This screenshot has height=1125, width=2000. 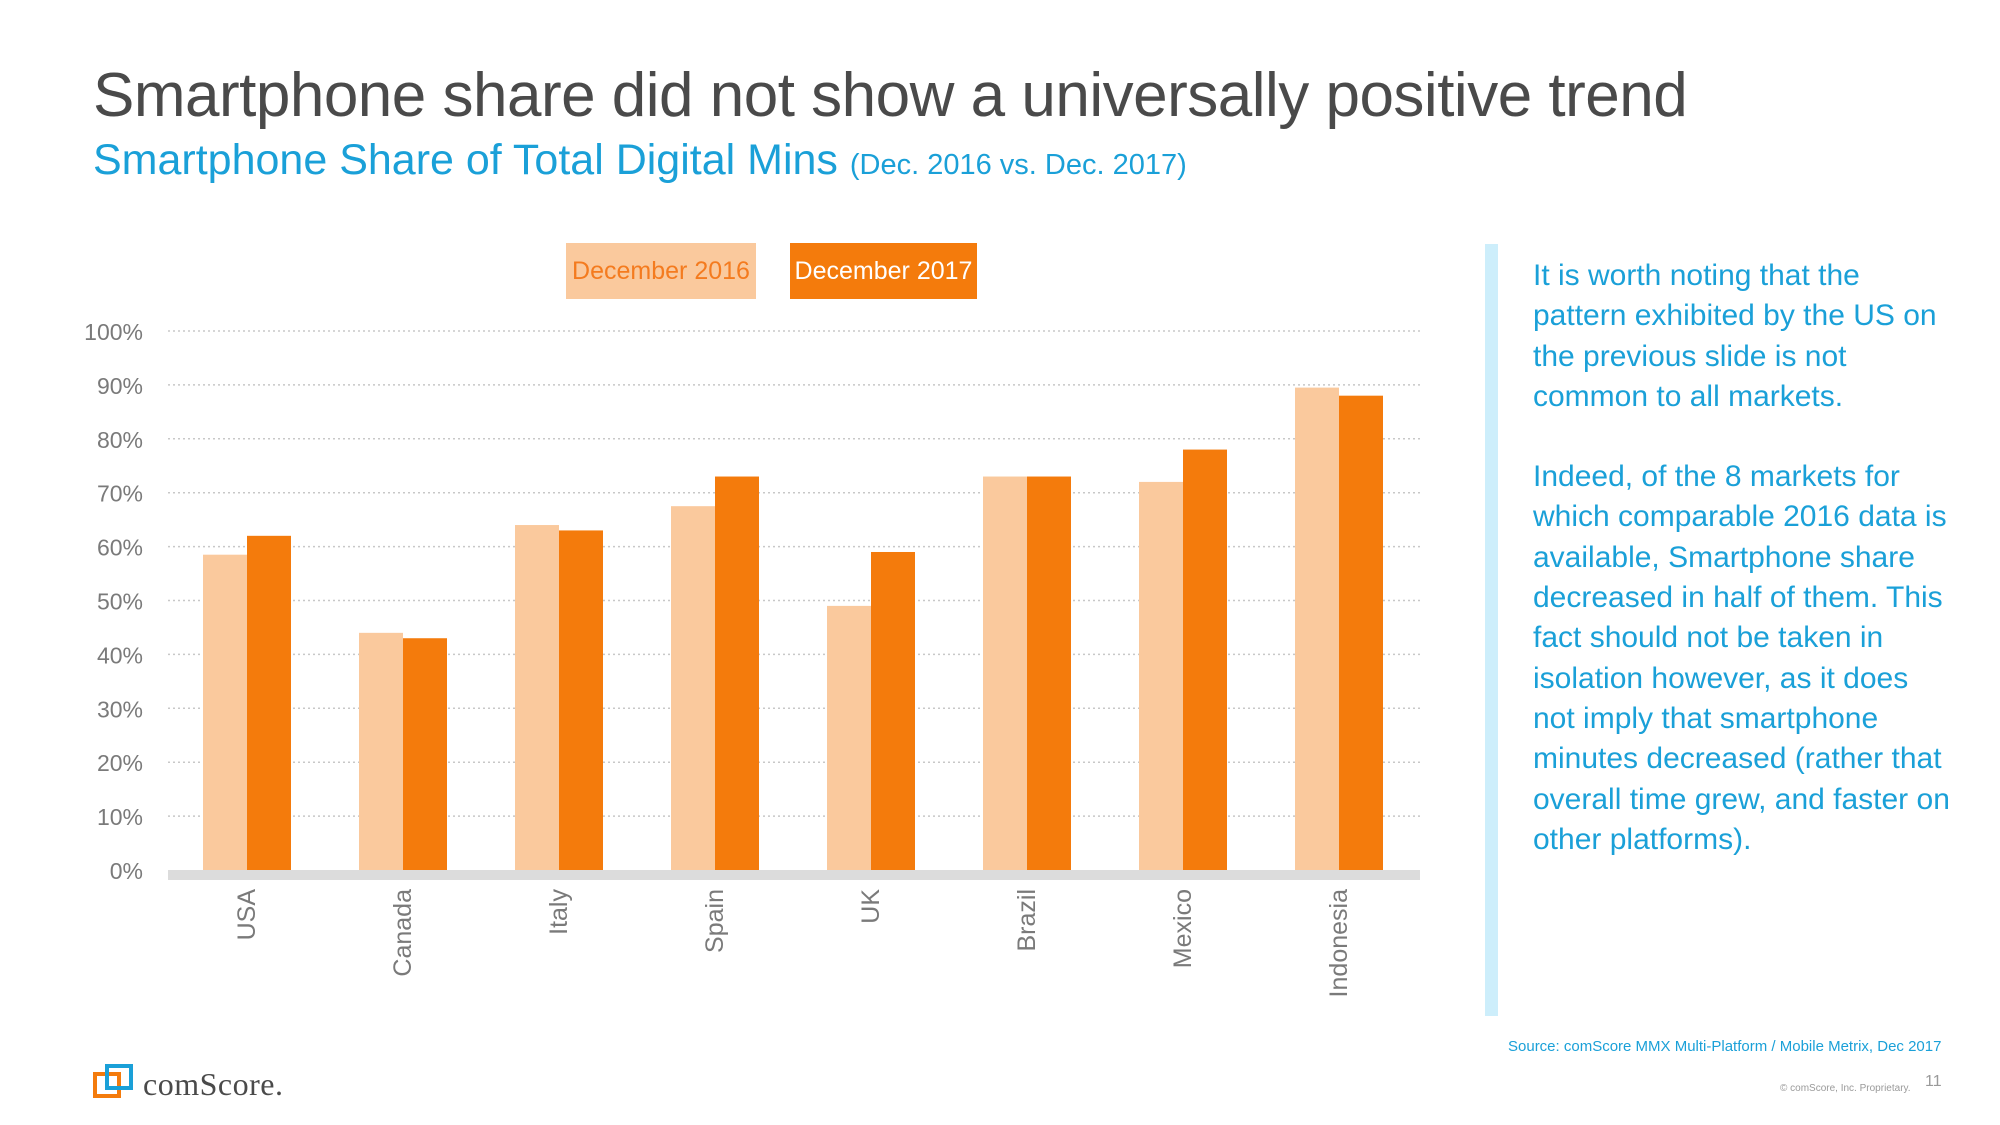 I want to click on y-tick-label: 20%, so click(x=120, y=763).